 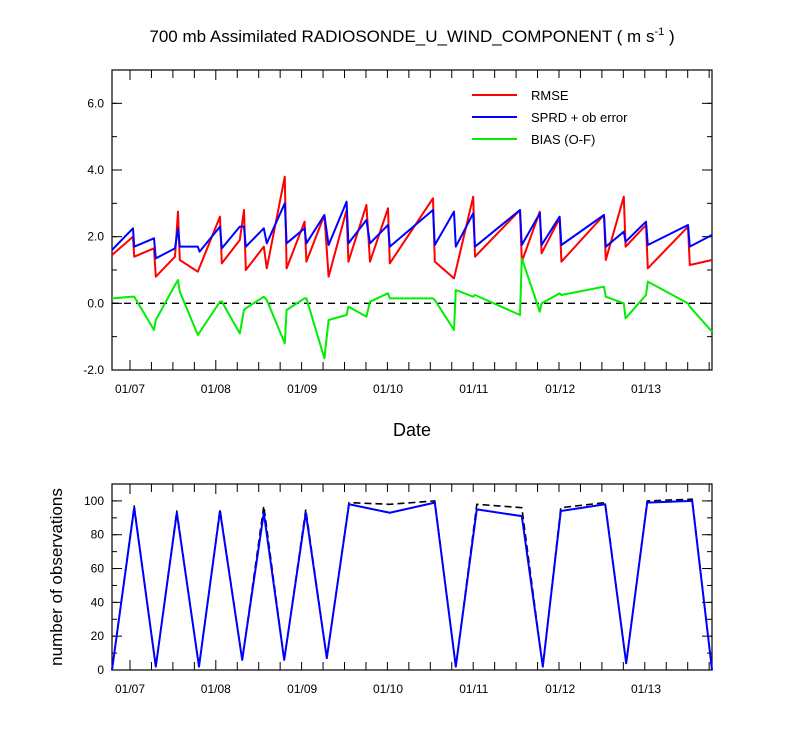 I want to click on y-tick-label: 6.0, so click(x=95, y=103).